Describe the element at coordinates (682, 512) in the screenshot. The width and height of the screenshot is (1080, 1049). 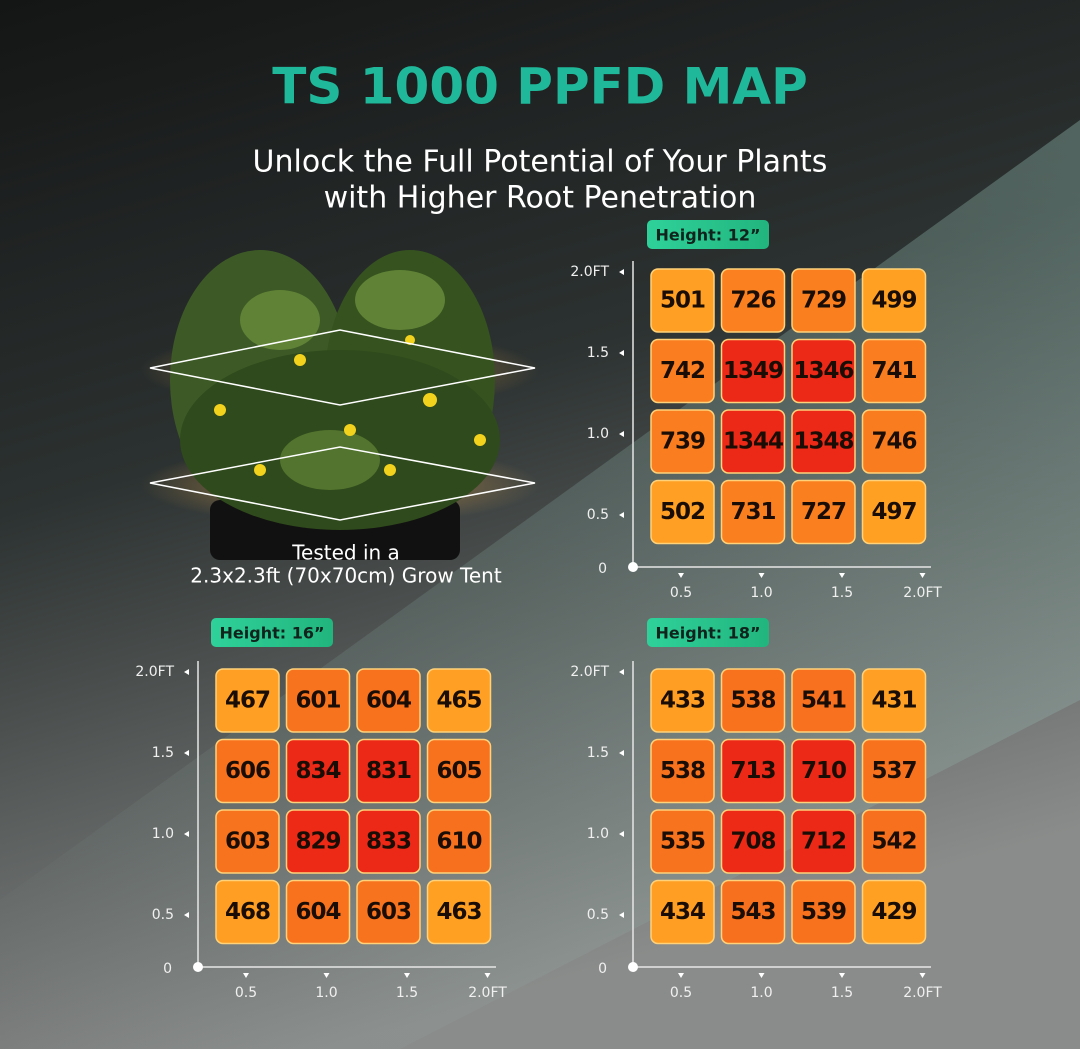
I see `ppfd-value: 502` at that location.